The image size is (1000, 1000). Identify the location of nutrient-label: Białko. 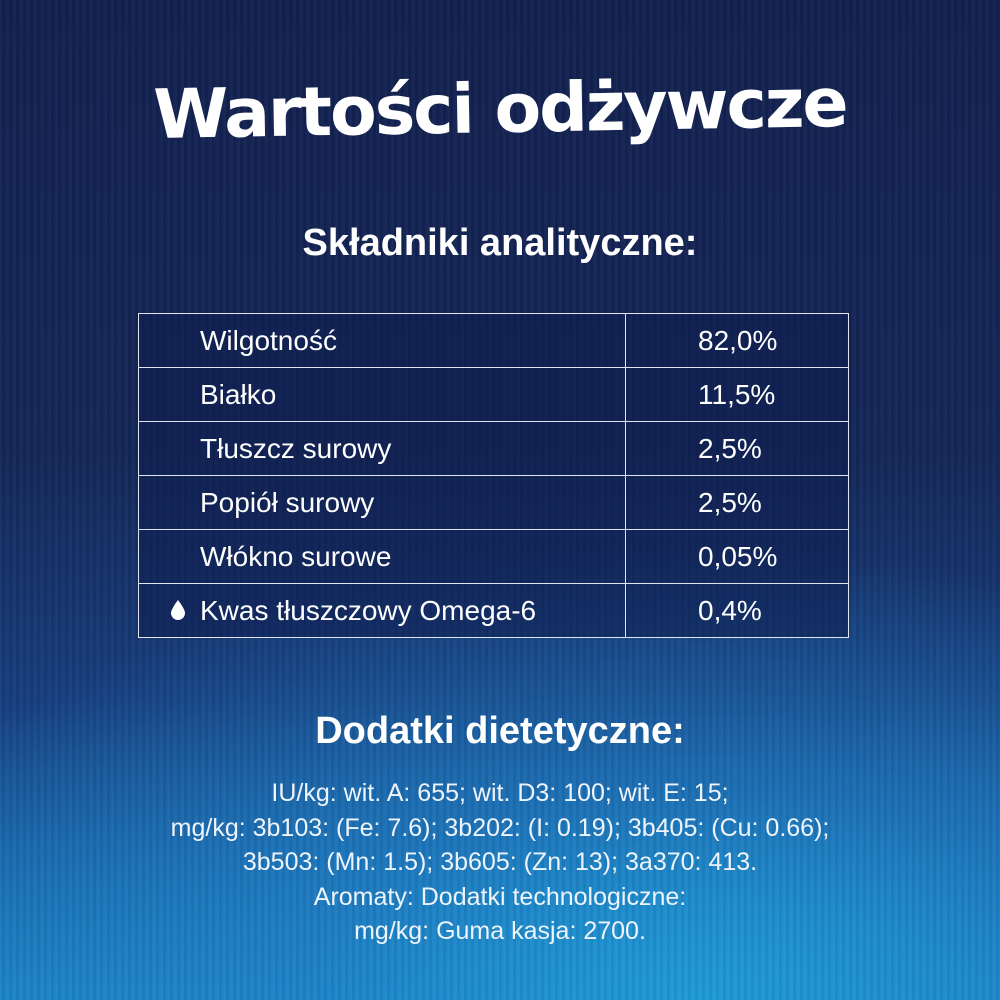
(238, 394).